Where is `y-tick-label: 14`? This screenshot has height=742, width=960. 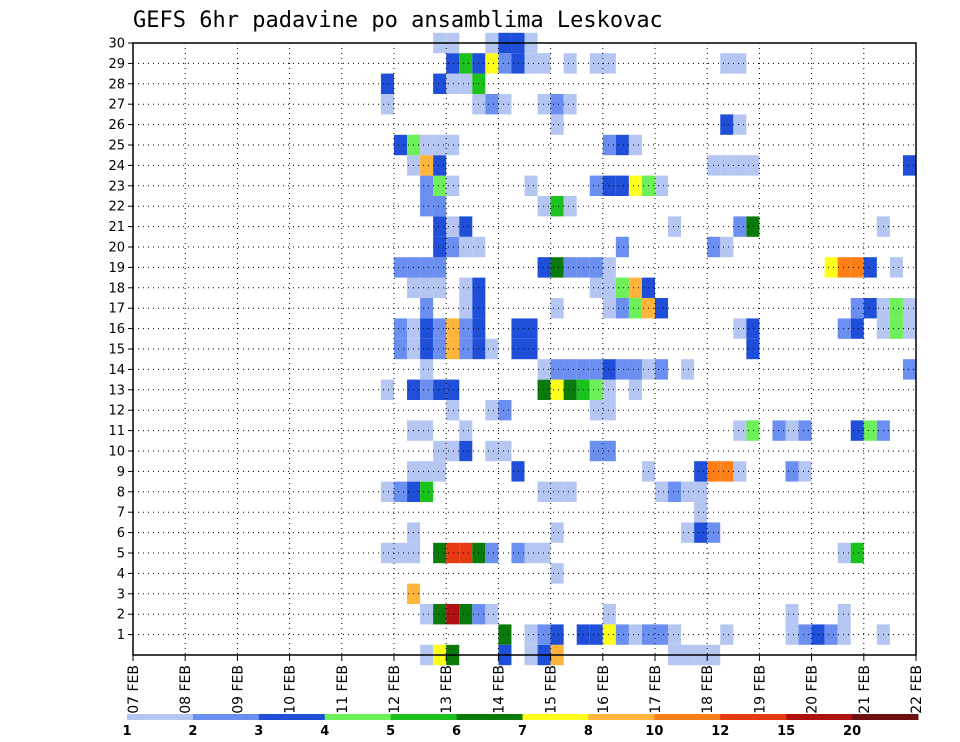 y-tick-label: 14 is located at coordinates (116, 370).